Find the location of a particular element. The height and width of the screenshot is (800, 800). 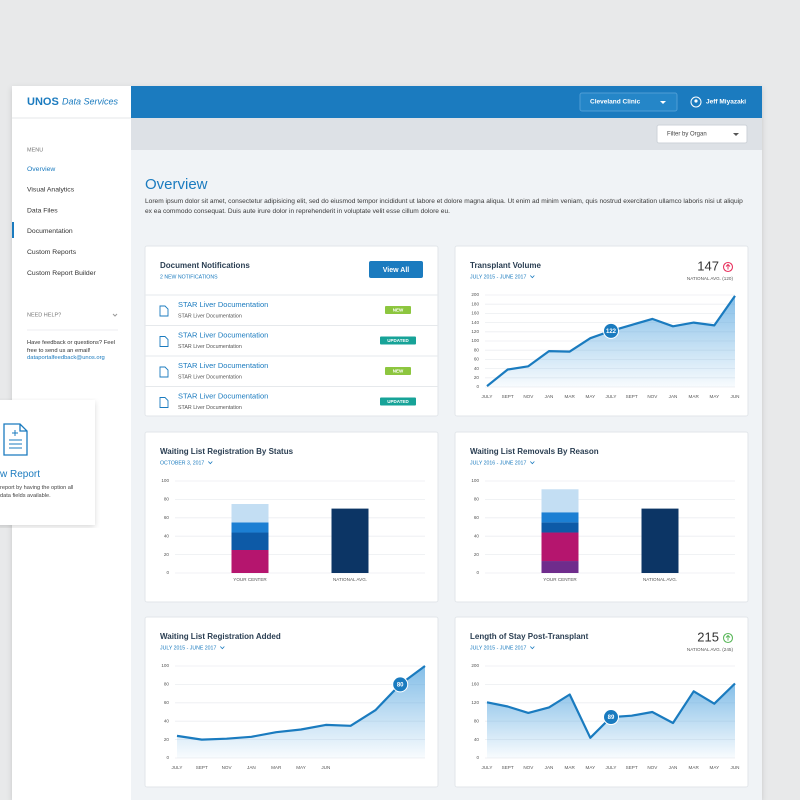

promo-layer is located at coordinates (47, 462).